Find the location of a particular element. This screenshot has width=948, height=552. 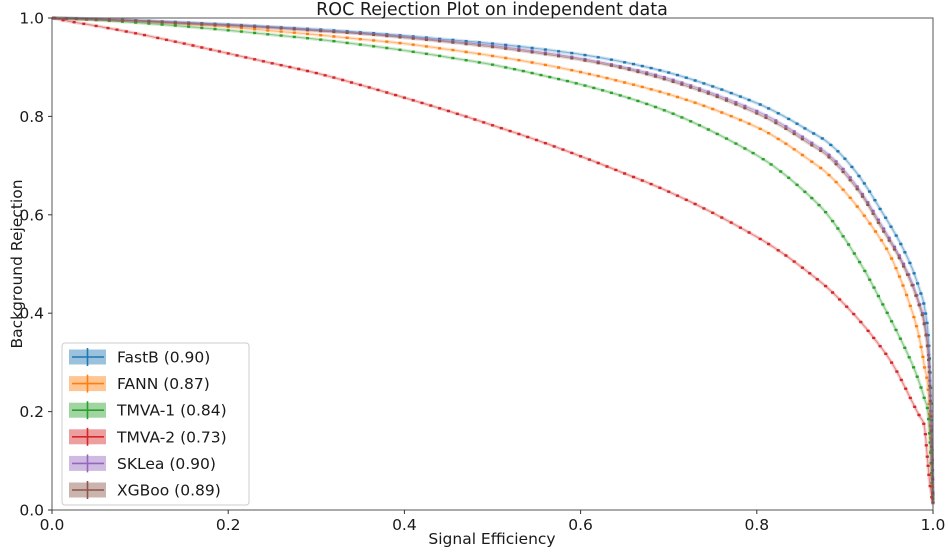

y-tick-label: 0.6 is located at coordinates (31, 215).